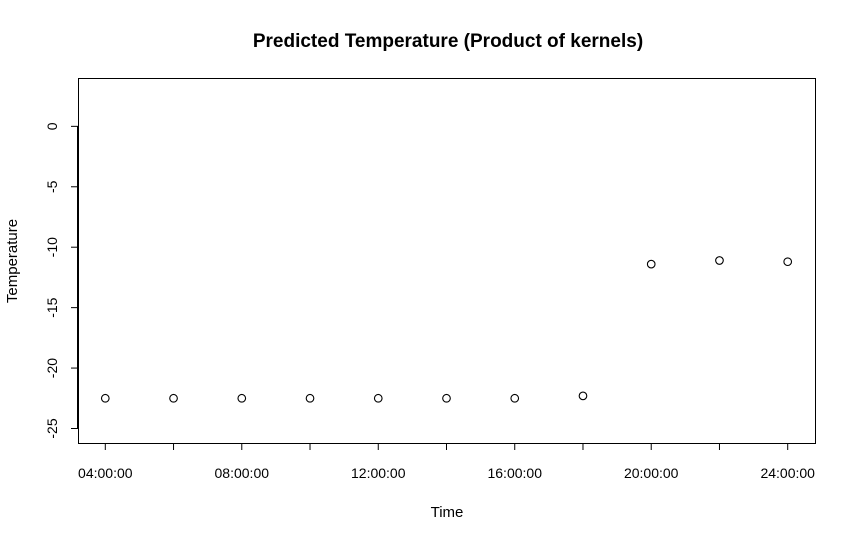  What do you see at coordinates (787, 473) in the screenshot?
I see `x-tick-label: 24:00:00` at bounding box center [787, 473].